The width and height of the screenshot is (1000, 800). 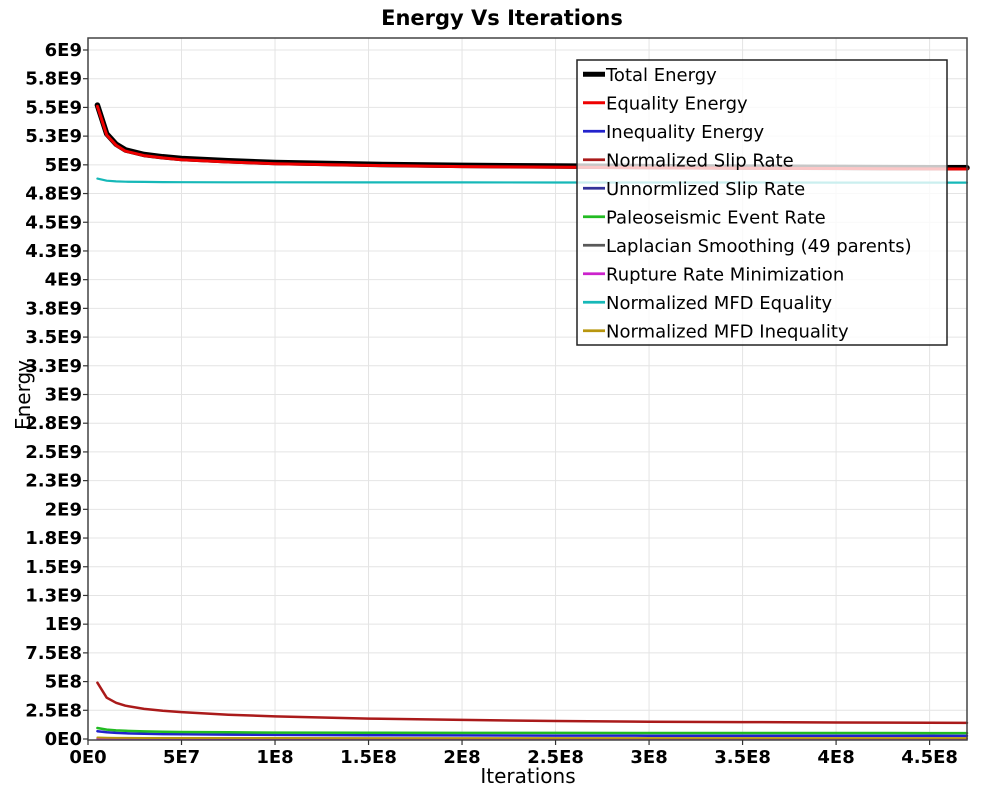 I want to click on y-tick-label: 5.5E9, so click(x=53, y=107).